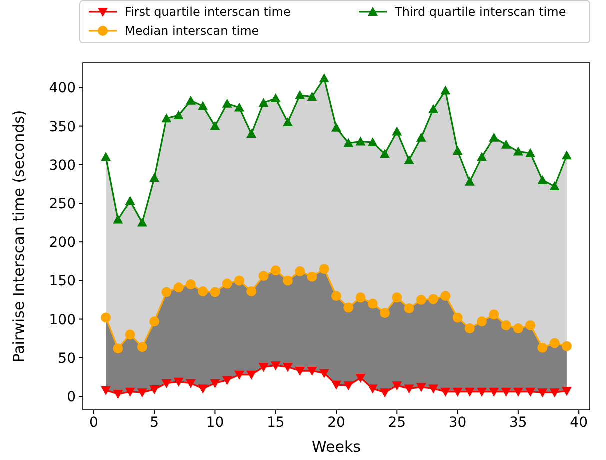  Describe the element at coordinates (62, 204) in the screenshot. I see `y-tick-label: 250` at that location.